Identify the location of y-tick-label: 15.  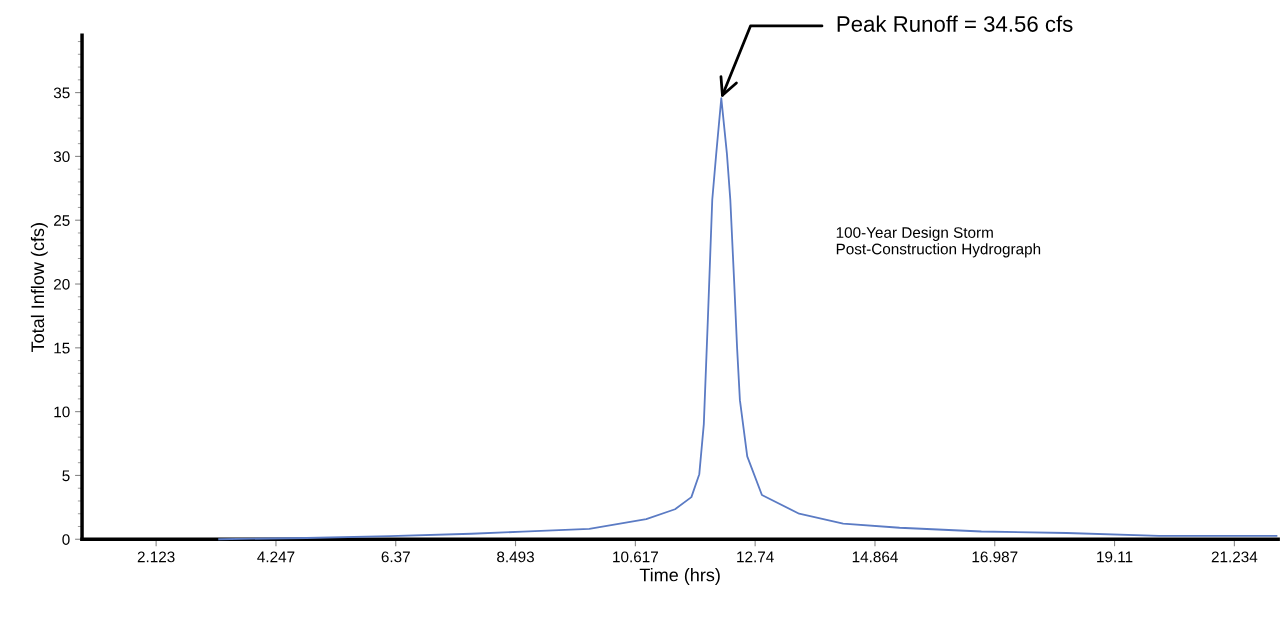
(62, 348).